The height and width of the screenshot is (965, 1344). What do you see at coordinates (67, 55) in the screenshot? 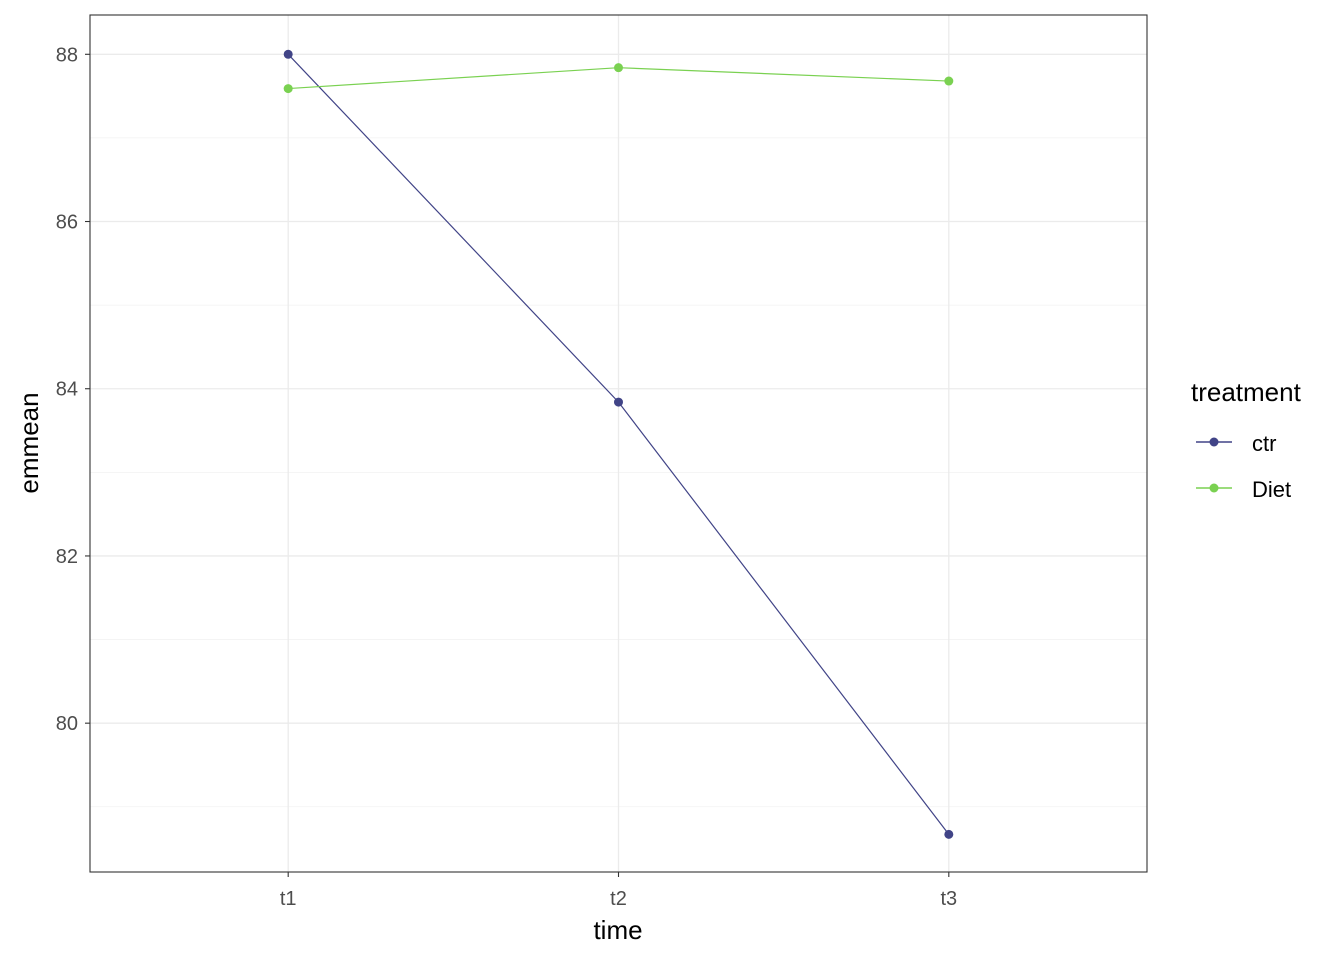
I see `y-tick-label: 88` at bounding box center [67, 55].